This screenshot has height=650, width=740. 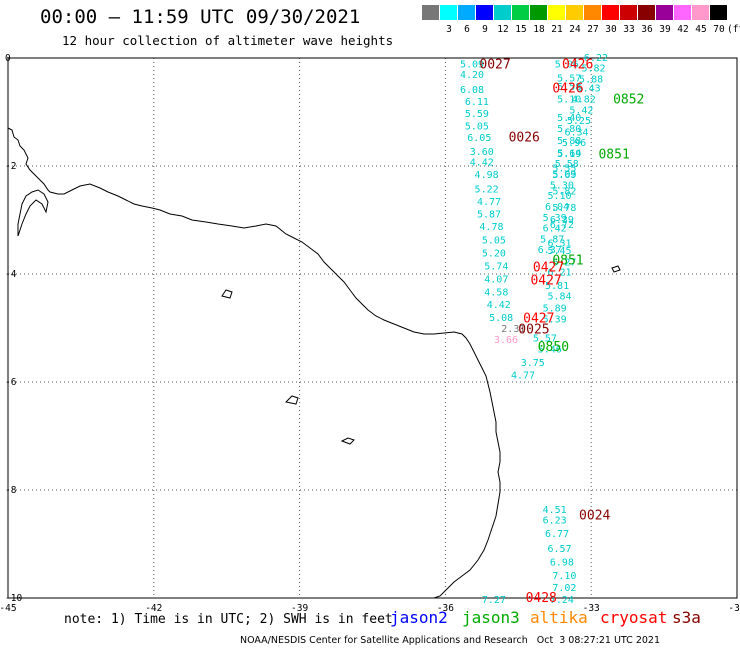 I want to click on legend-label: 9, so click(x=485, y=29).